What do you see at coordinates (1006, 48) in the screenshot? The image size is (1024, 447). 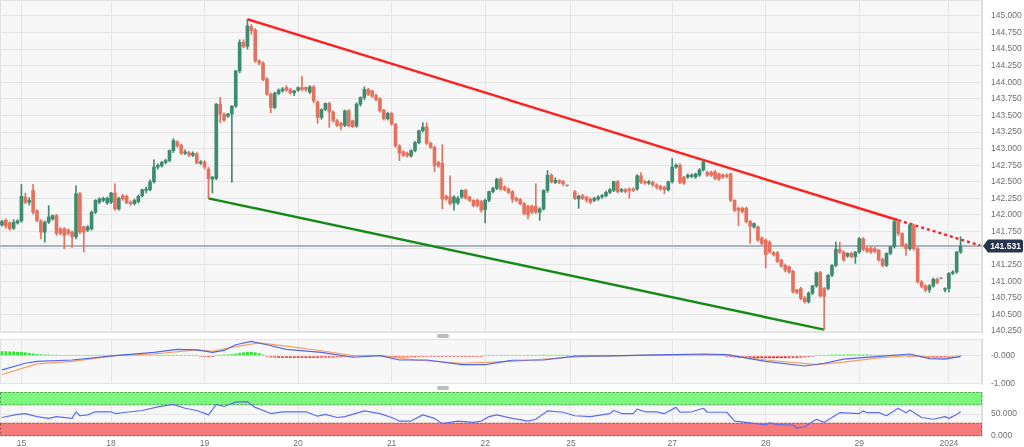 I see `y-tick-label: 144.500` at bounding box center [1006, 48].